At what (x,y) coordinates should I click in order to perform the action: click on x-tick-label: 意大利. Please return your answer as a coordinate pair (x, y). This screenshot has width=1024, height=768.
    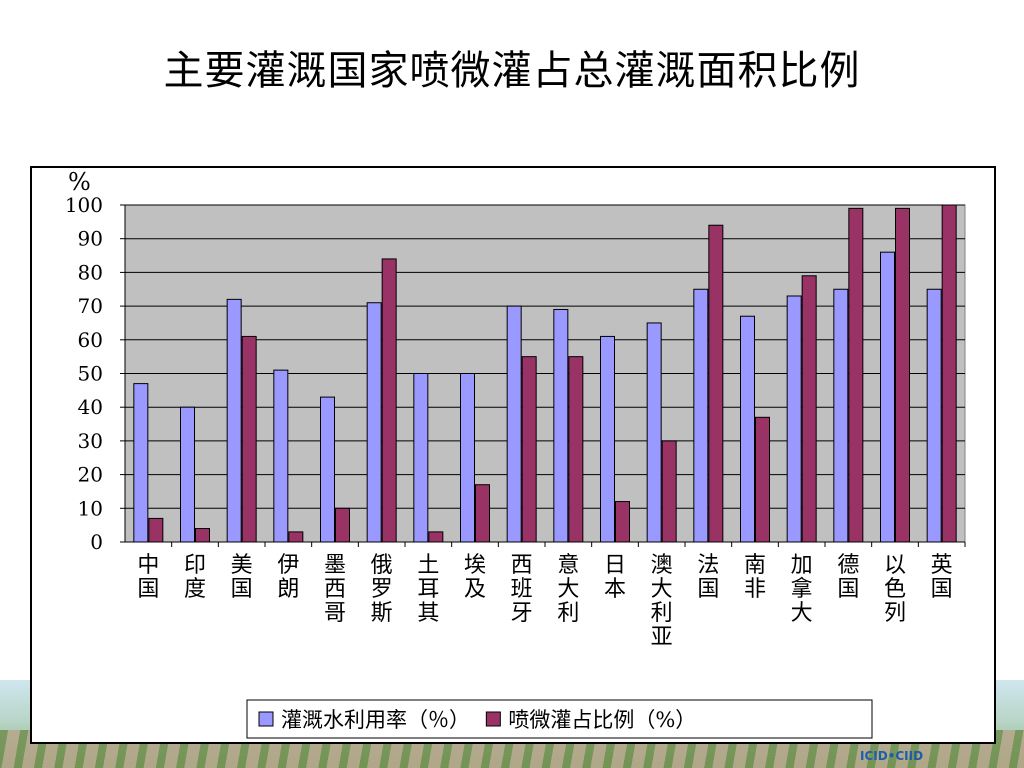
    Looking at the image, I should click on (568, 589).